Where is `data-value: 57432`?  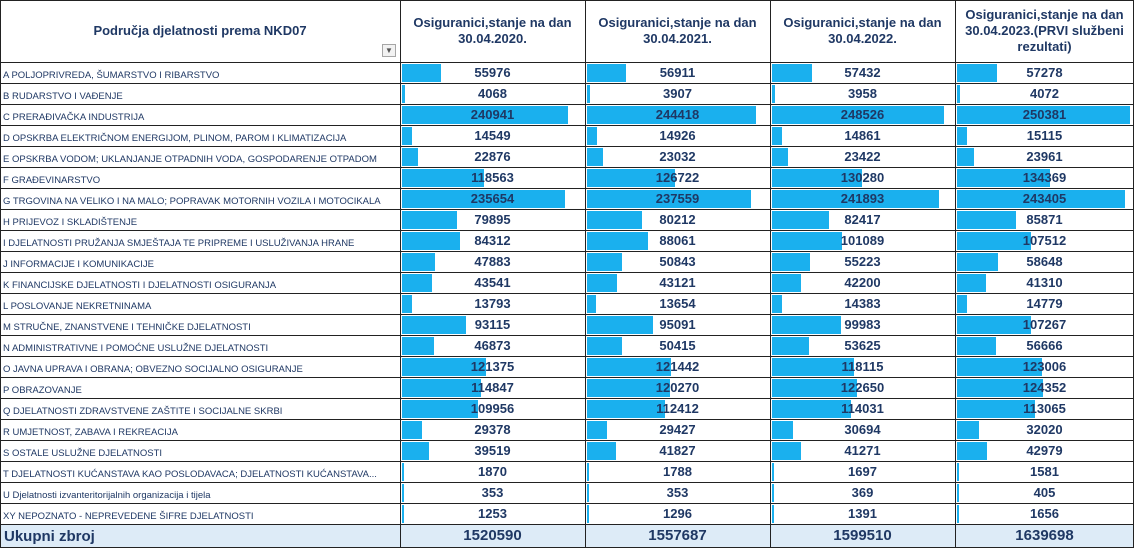 data-value: 57432 is located at coordinates (862, 72).